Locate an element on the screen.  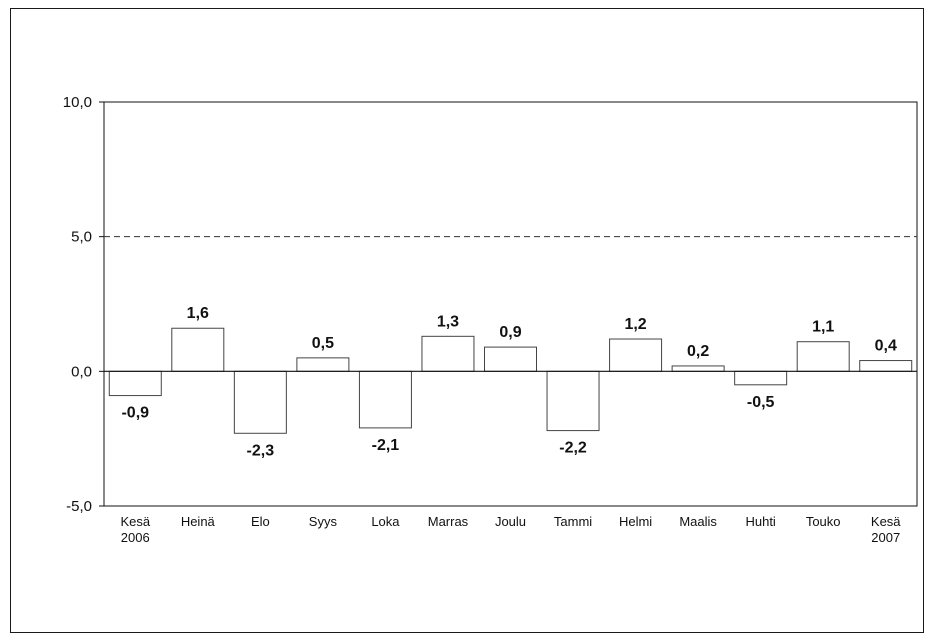
data-label: 1,1 is located at coordinates (823, 327).